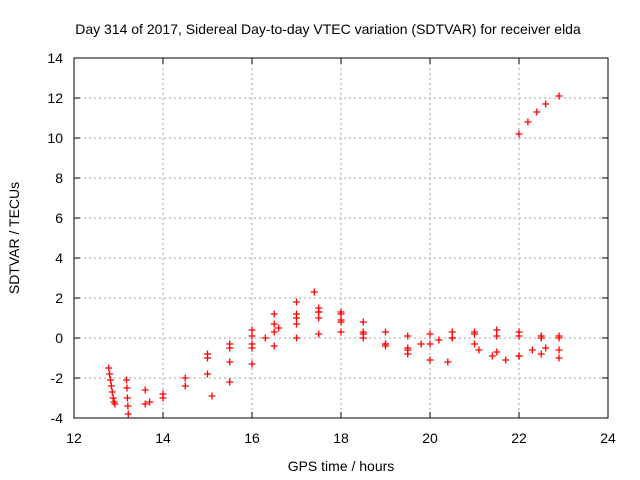 Image resolution: width=640 pixels, height=480 pixels. I want to click on series-track-c, so click(383, 331).